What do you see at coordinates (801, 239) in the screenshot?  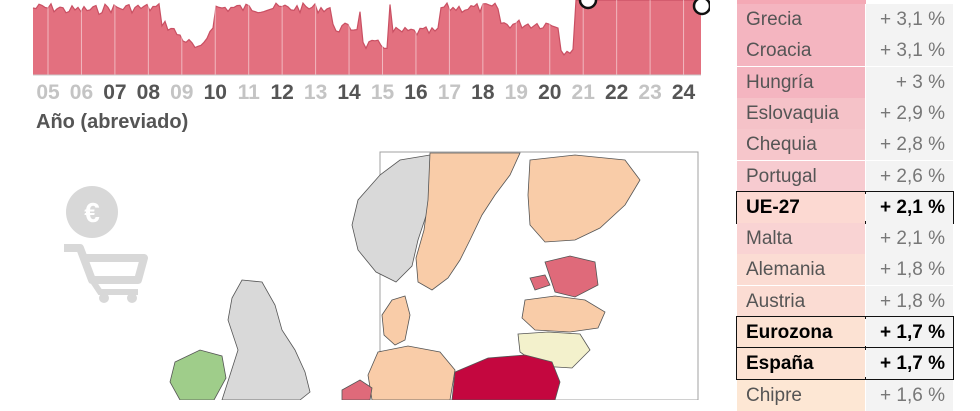 I see `country-name: Malta` at bounding box center [801, 239].